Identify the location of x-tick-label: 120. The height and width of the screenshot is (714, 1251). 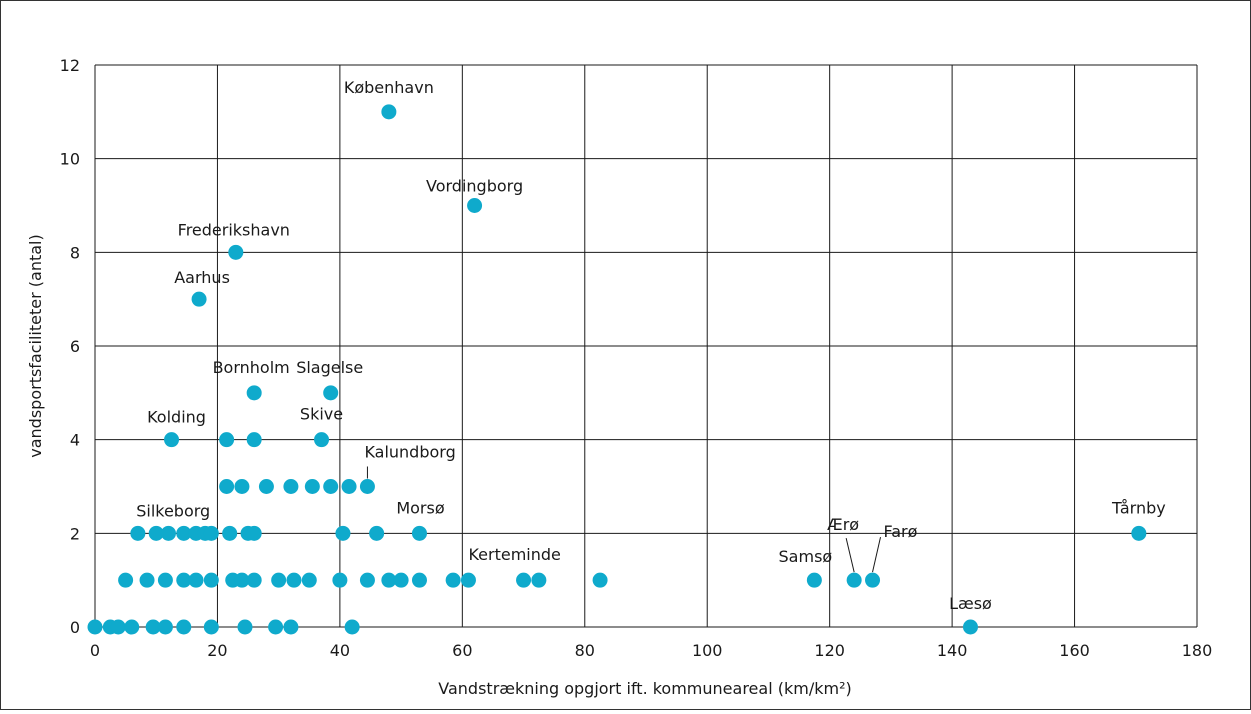
(829, 650).